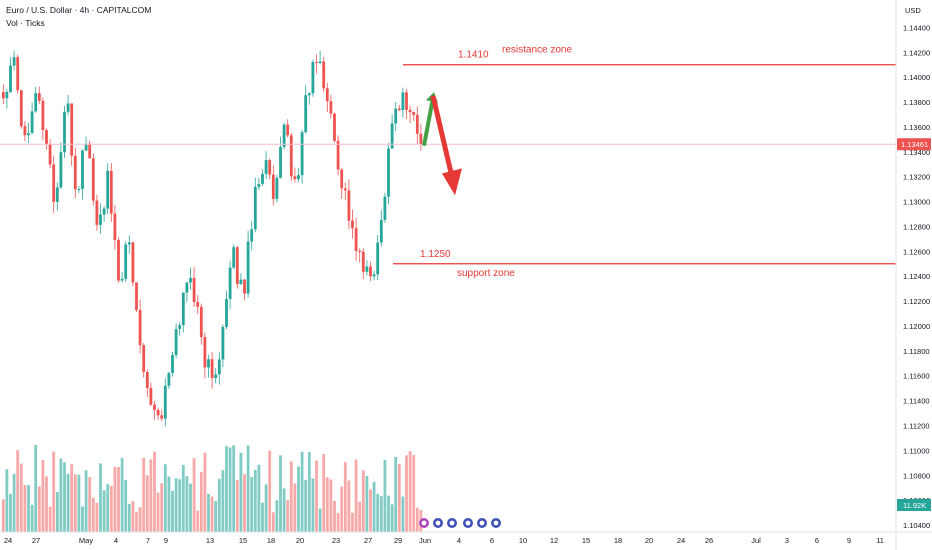  What do you see at coordinates (916, 351) in the screenshot?
I see `y-tick-label: 1.11800` at bounding box center [916, 351].